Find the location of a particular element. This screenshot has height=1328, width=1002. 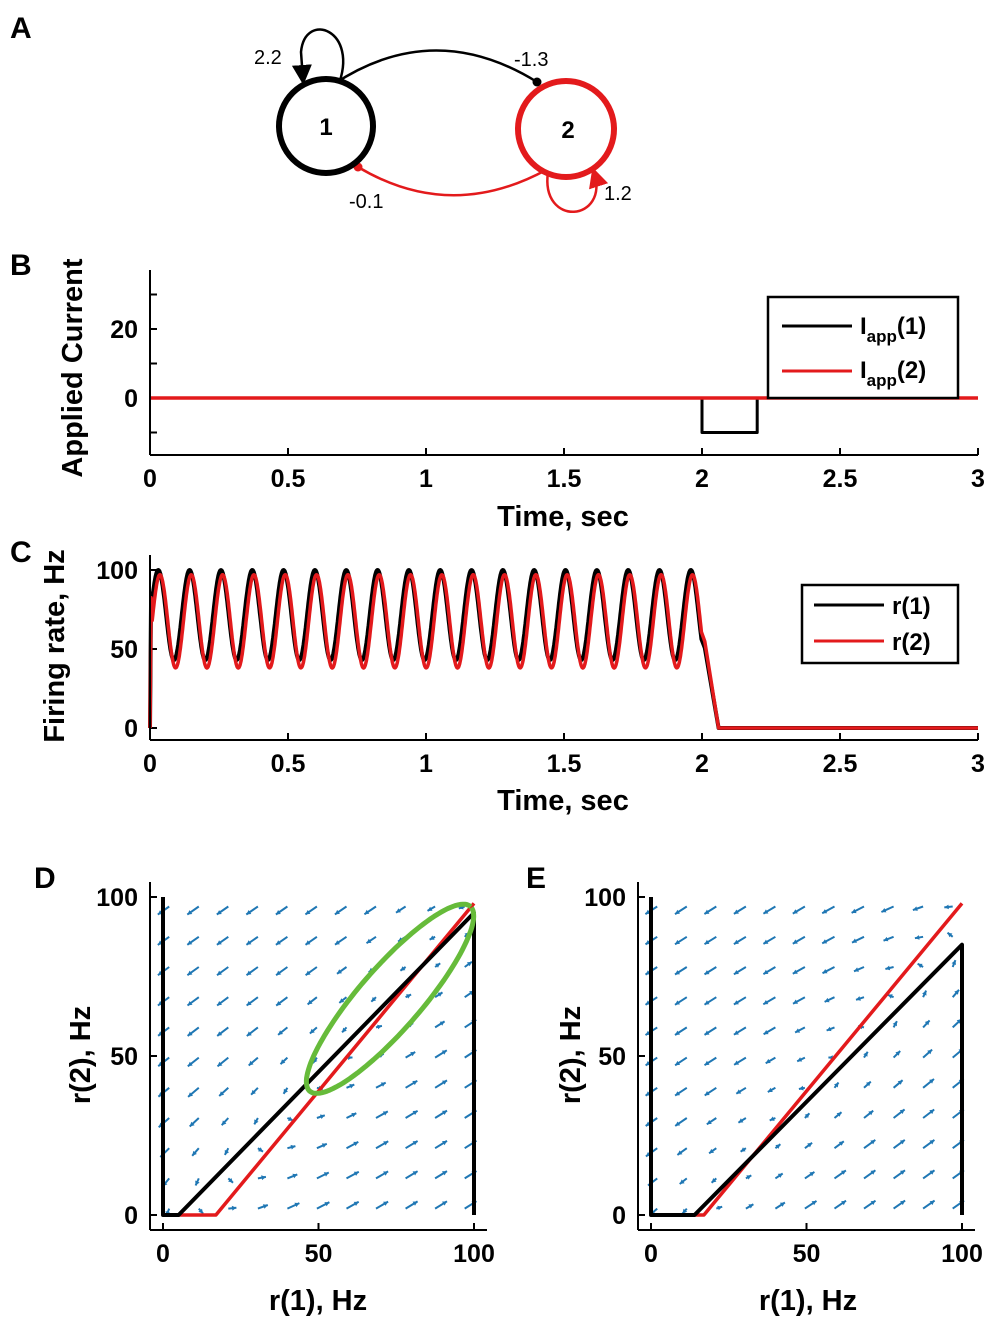

panel-e-yticks: 0 50 100 is located at coordinates (614, 1057).